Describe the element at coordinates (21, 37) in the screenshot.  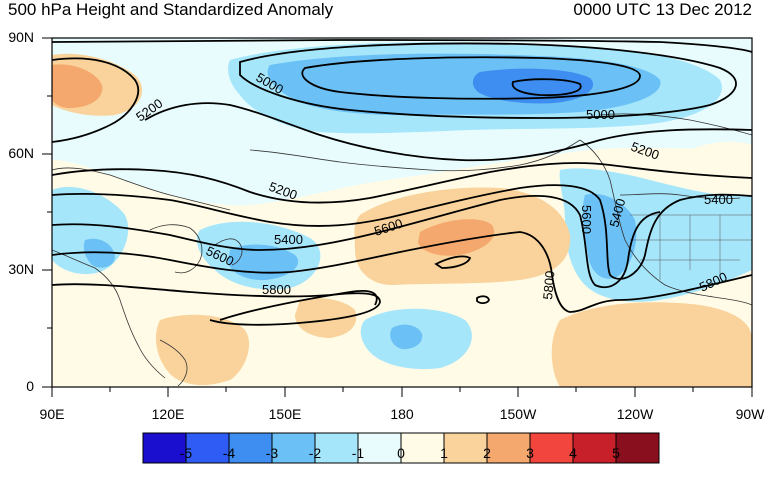
I see `lat-label: 90N` at that location.